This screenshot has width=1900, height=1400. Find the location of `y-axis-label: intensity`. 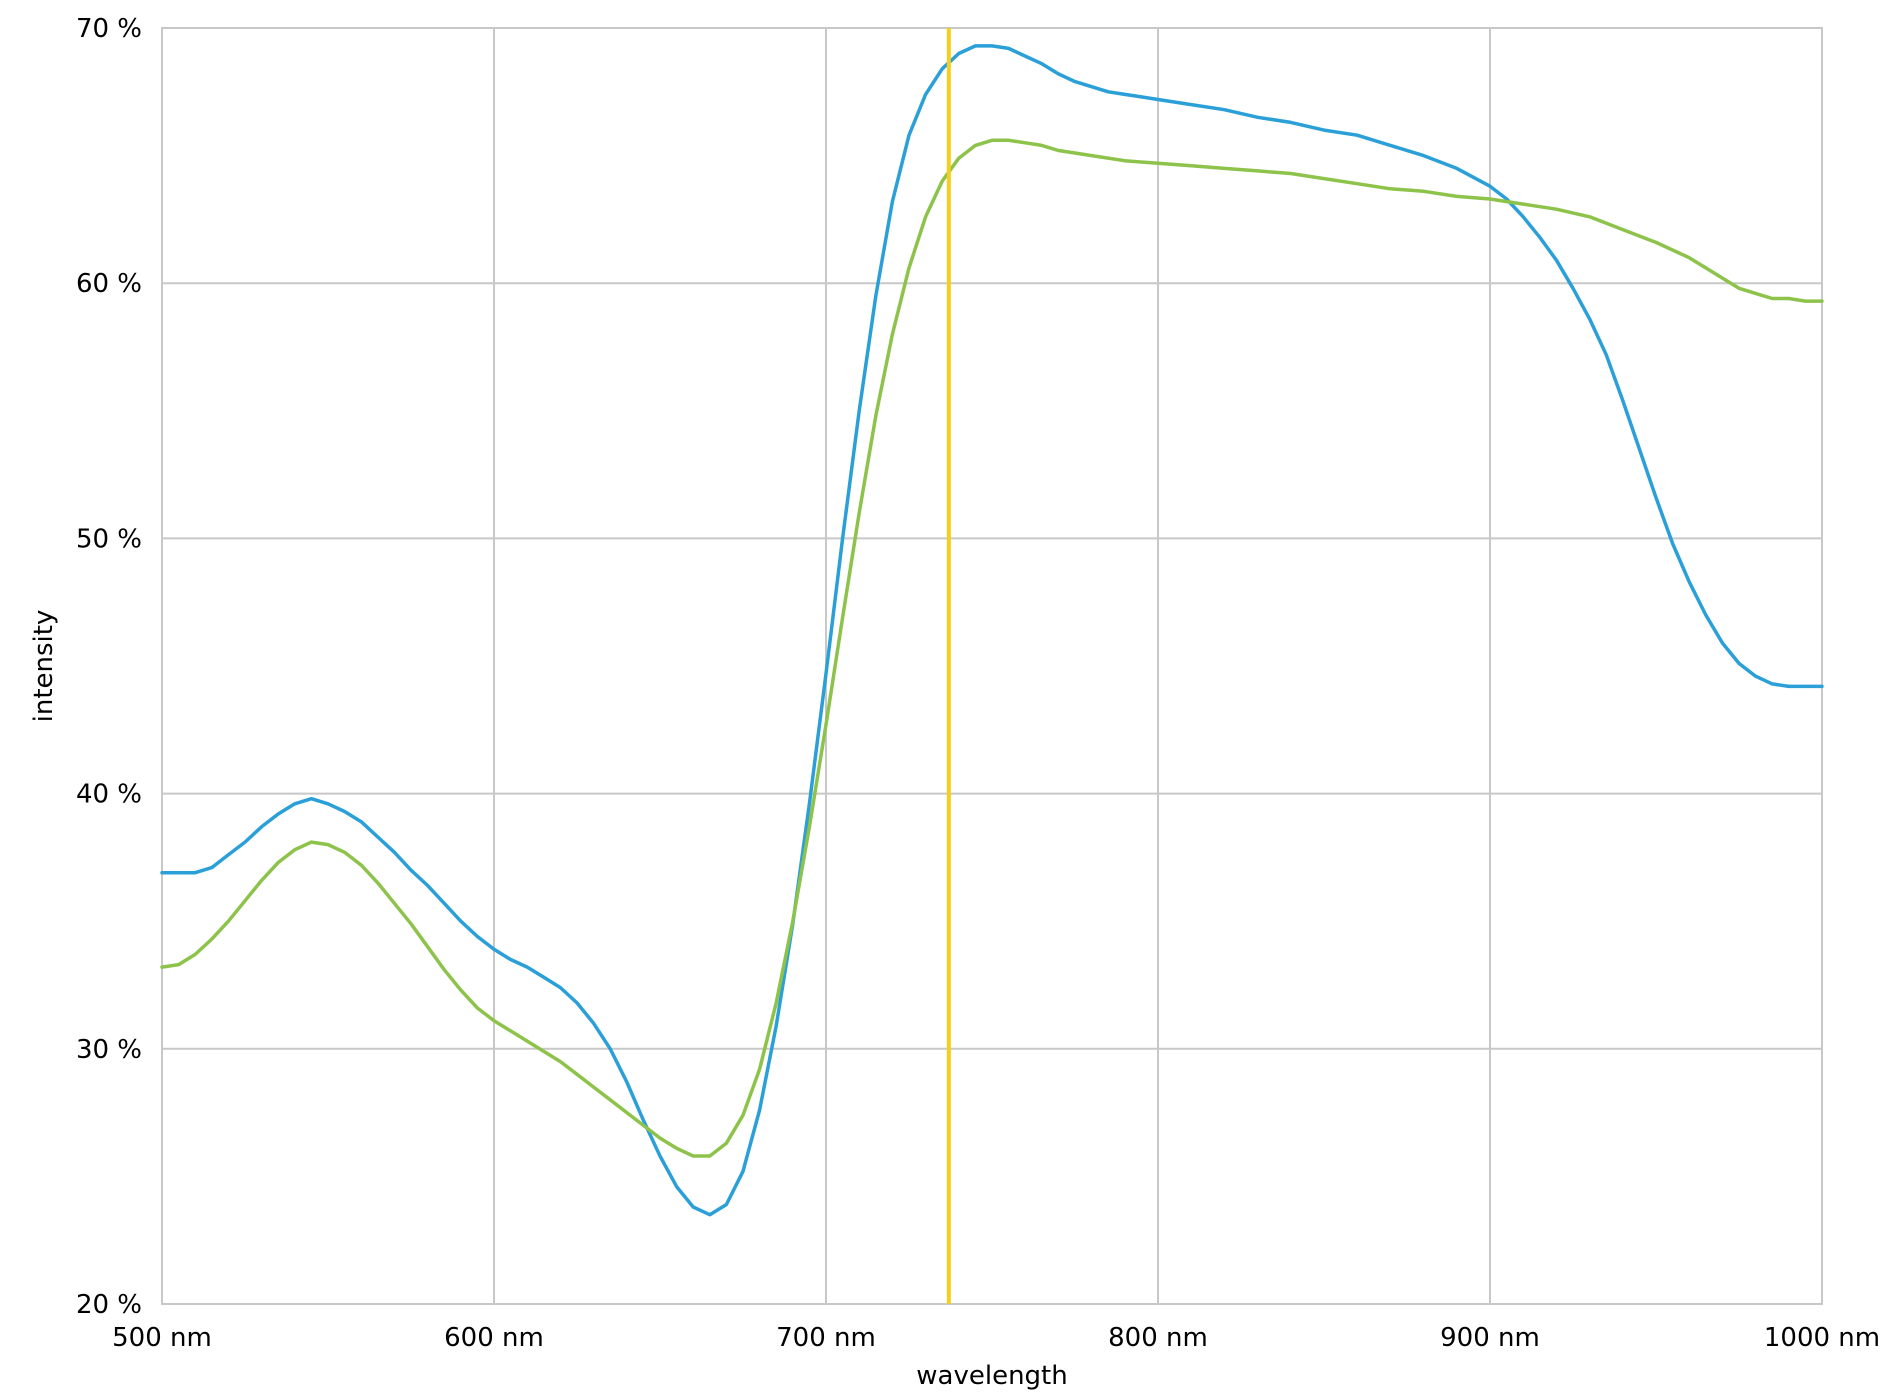

y-axis-label: intensity is located at coordinates (44, 666).